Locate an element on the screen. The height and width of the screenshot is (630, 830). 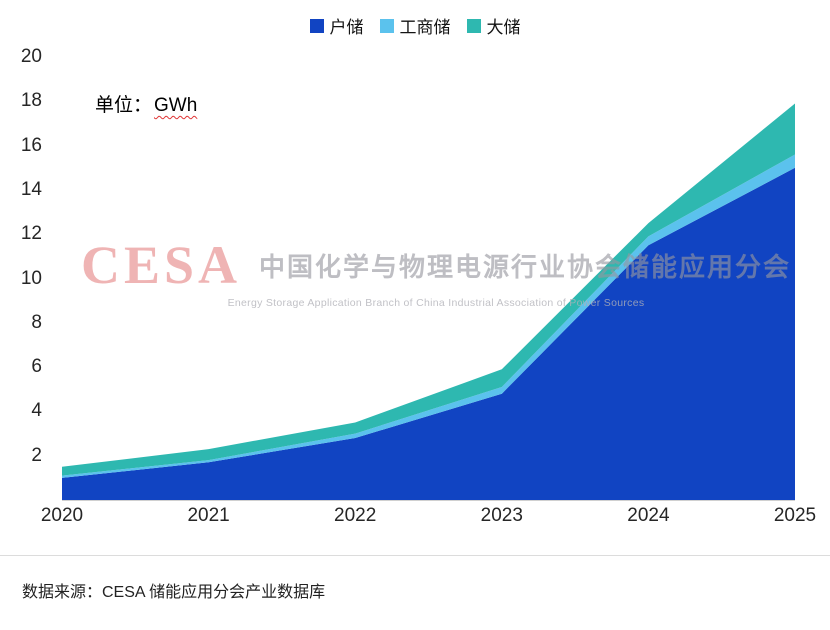
y-tick-label: 12 is located at coordinates (31, 234).